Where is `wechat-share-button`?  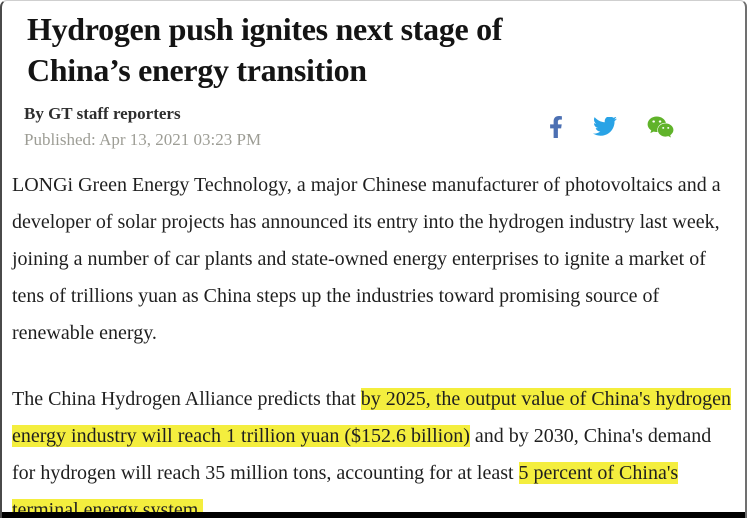 wechat-share-button is located at coordinates (660, 127).